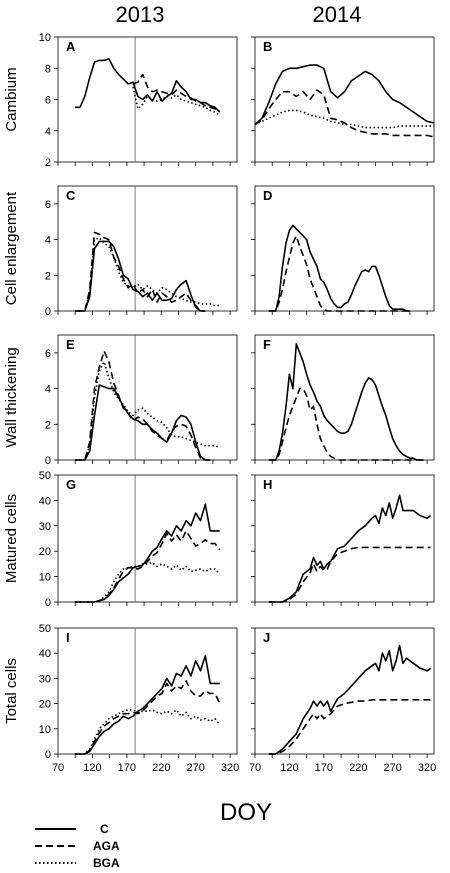 This screenshot has height=873, width=450. Describe the element at coordinates (45, 629) in the screenshot. I see `y-tick-label-i-50: 50` at that location.